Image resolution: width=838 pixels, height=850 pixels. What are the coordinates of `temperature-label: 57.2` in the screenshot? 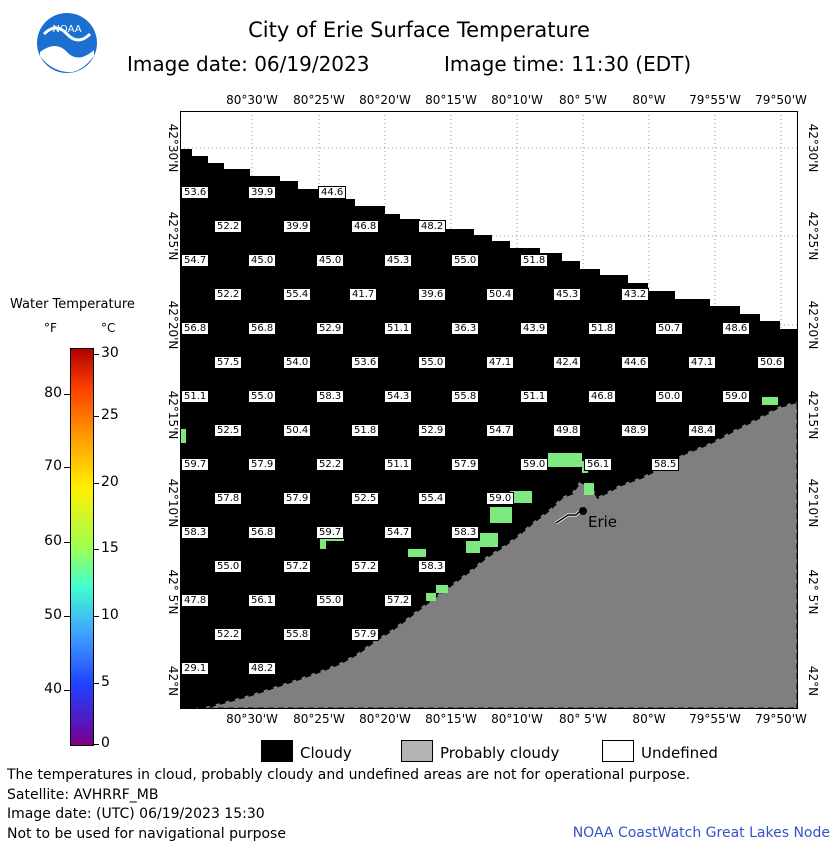 It's located at (297, 566).